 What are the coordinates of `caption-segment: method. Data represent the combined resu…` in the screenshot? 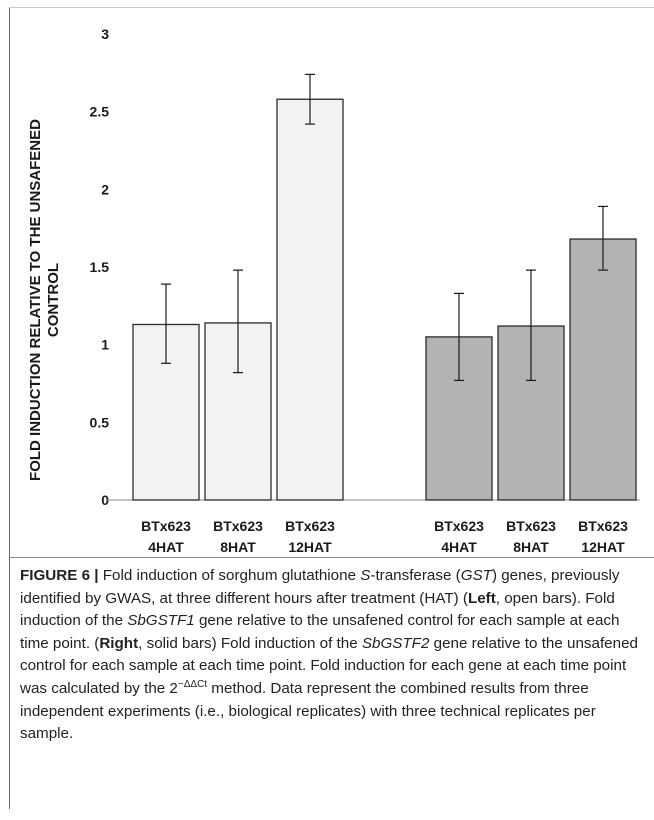 It's located at (308, 711).